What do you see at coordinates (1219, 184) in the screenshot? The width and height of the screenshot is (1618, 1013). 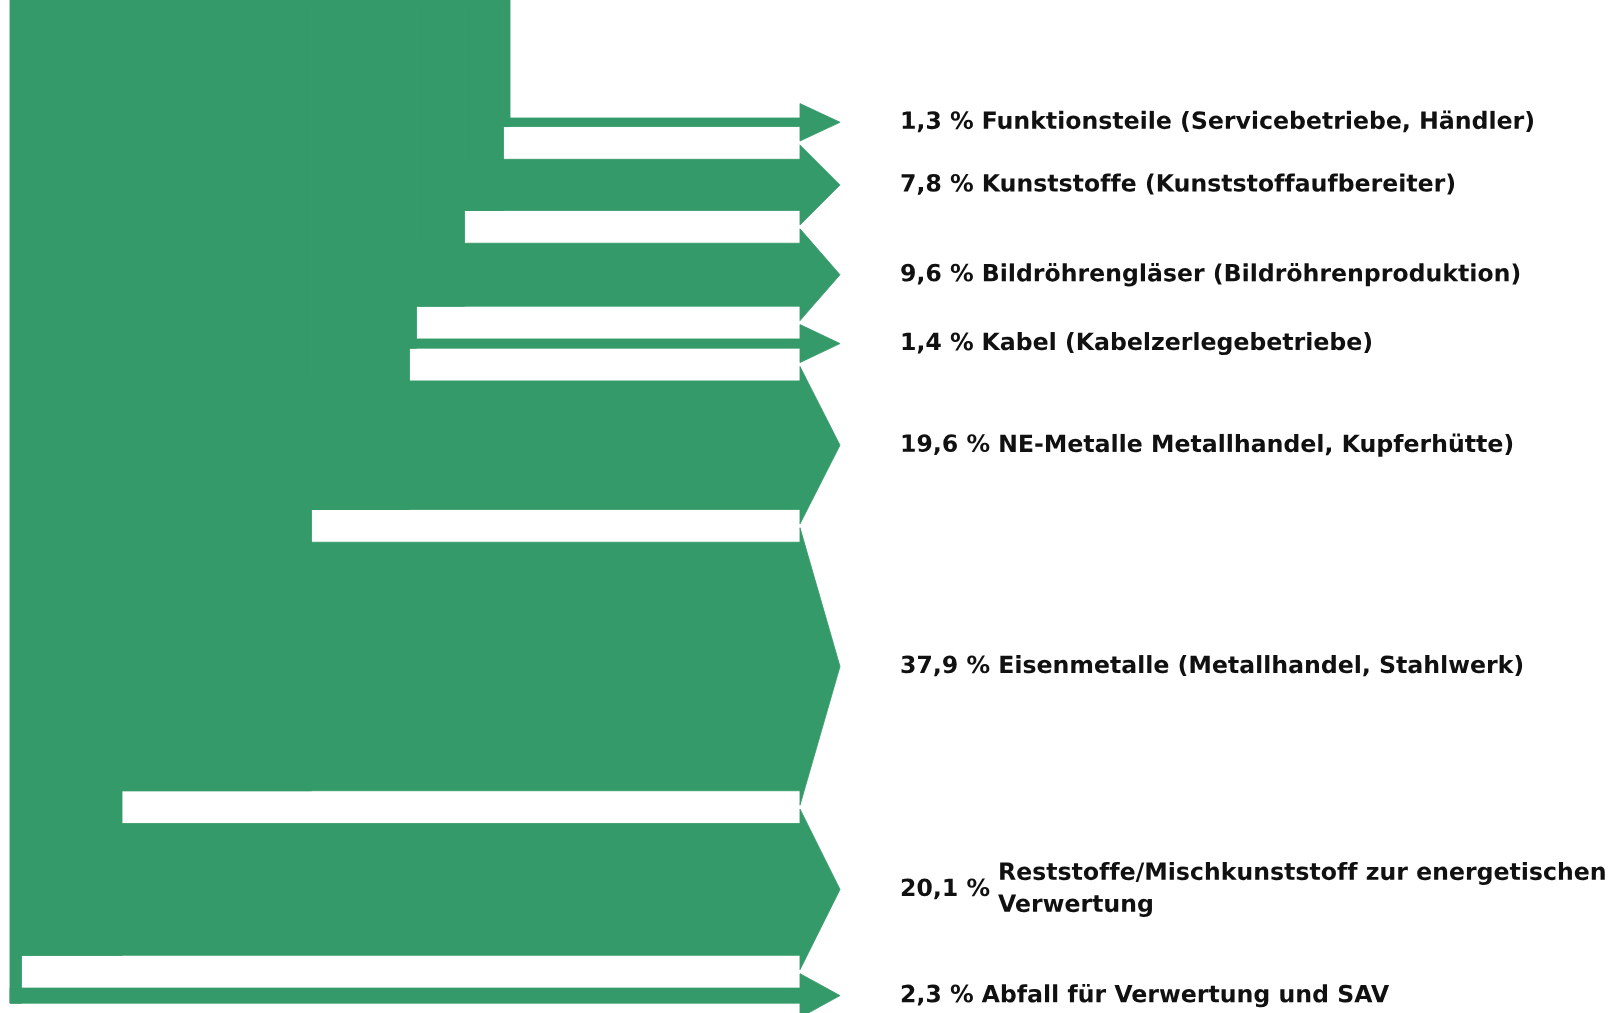 I see `category-label: Kunststoffe (Kunststoffaufbereiter)` at bounding box center [1219, 184].